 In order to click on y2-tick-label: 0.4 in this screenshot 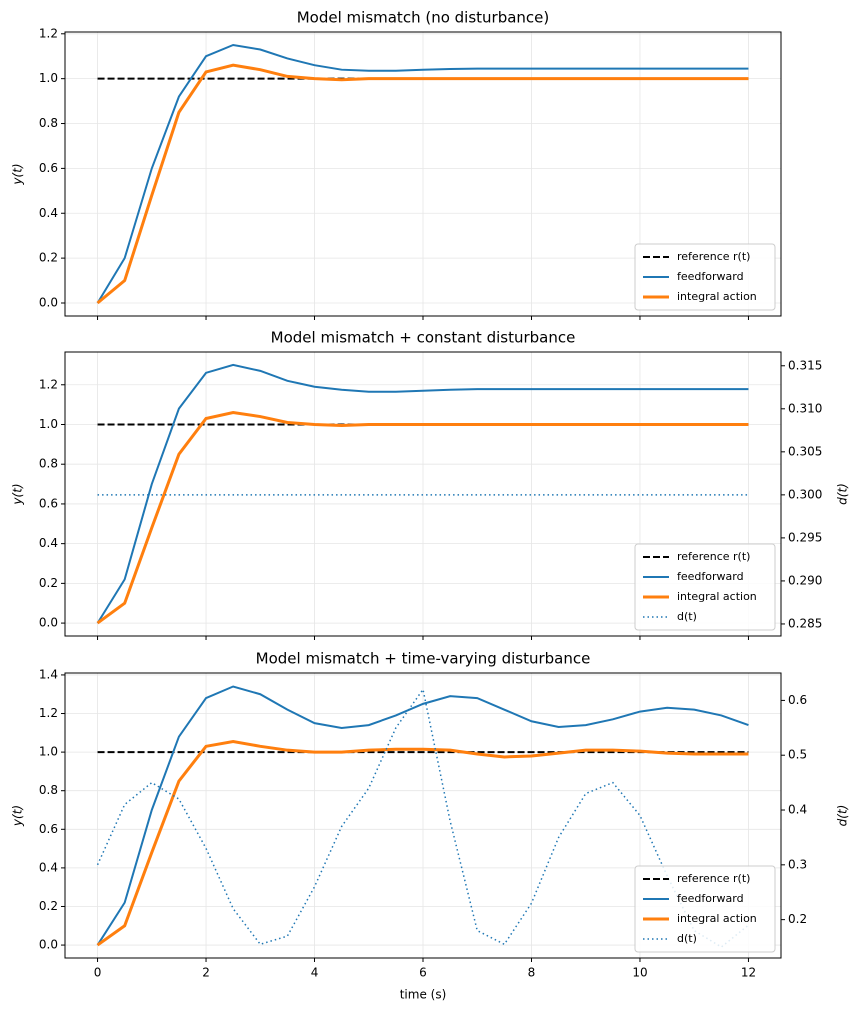, I will do `click(797, 810)`.